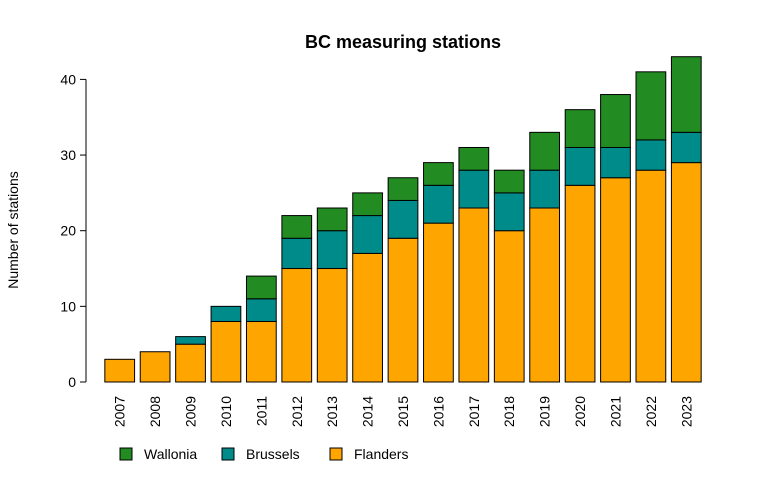  What do you see at coordinates (615, 280) in the screenshot?
I see `bar-flanders-2021` at bounding box center [615, 280].